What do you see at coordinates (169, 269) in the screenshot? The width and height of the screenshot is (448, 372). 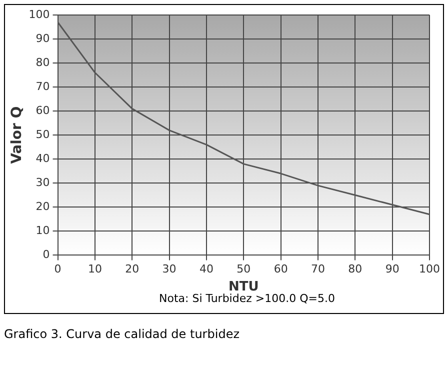 I see `x-tick-label: 30` at bounding box center [169, 269].